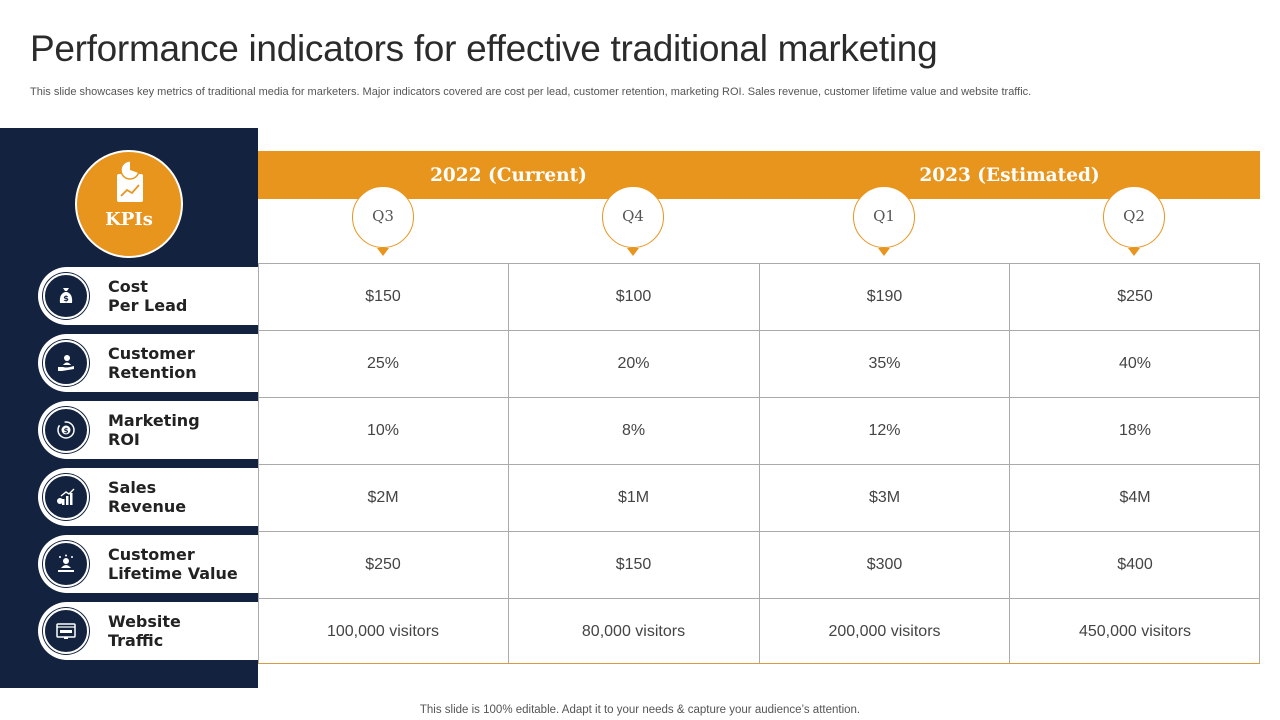 The width and height of the screenshot is (1280, 720). I want to click on quarter-badge-q3: Q3, so click(383, 217).